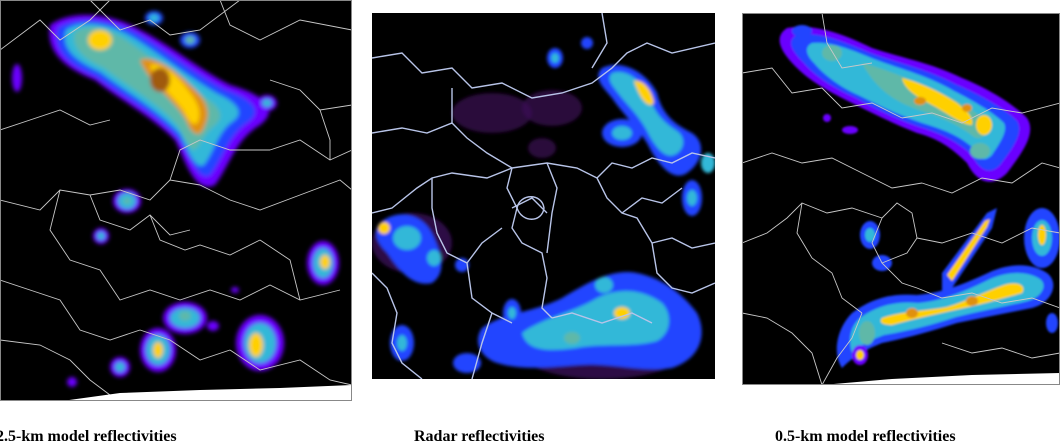  What do you see at coordinates (865, 436) in the screenshot?
I see `caption-model-0p5km: 0.5-km model reflectivities` at bounding box center [865, 436].